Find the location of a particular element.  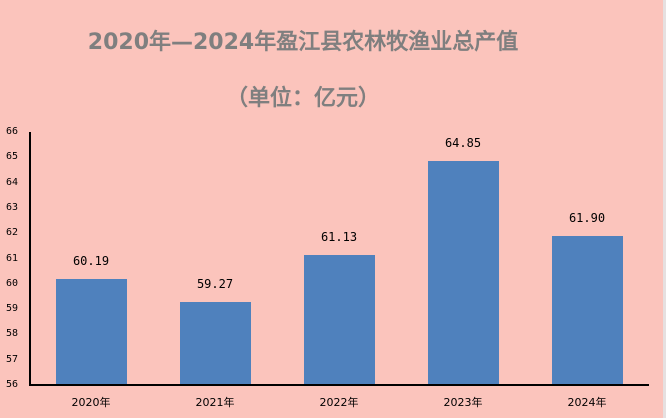

data-label: 59.27 is located at coordinates (215, 284).